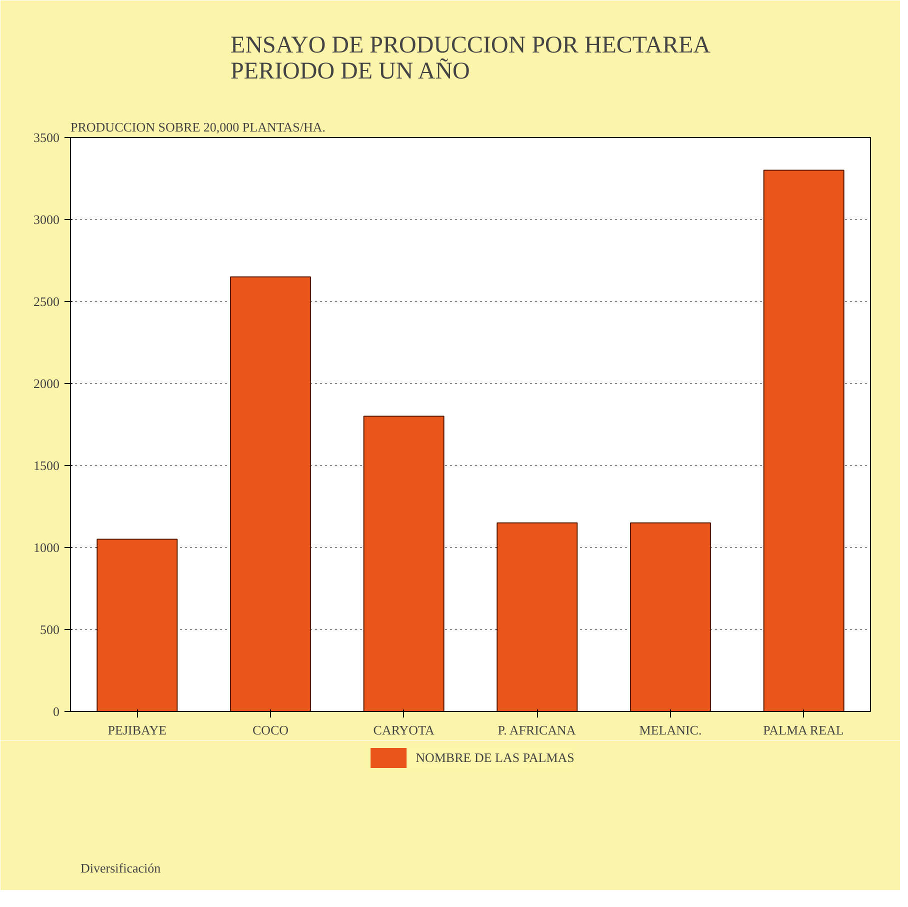 This screenshot has width=908, height=907. Describe the element at coordinates (670, 730) in the screenshot. I see `x-tick-label: MELANIC.` at that location.